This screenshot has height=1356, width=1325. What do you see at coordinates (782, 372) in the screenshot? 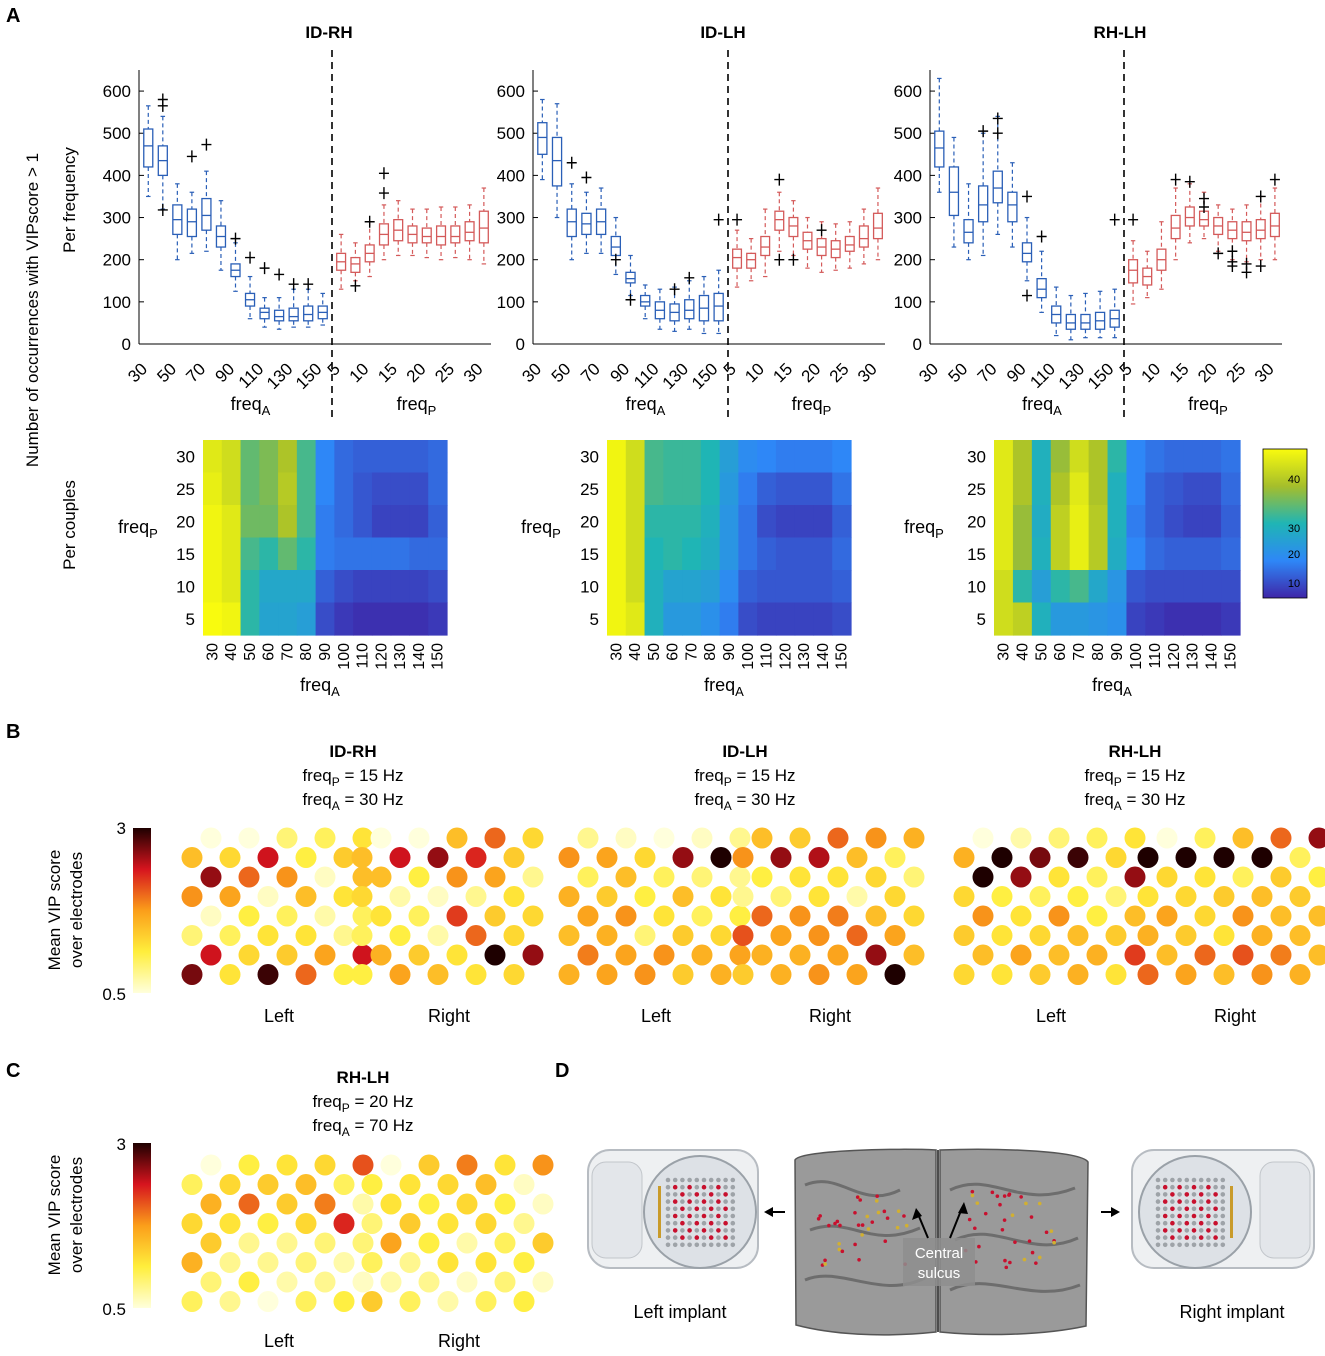
I see `x-tick-label: 15` at bounding box center [782, 372].